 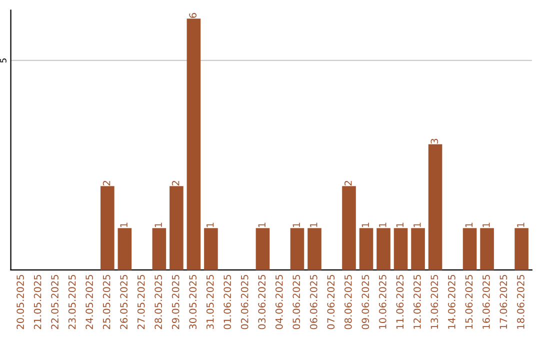 What do you see at coordinates (141, 302) in the screenshot?
I see `x-tick-label: 27.05.2025` at bounding box center [141, 302].